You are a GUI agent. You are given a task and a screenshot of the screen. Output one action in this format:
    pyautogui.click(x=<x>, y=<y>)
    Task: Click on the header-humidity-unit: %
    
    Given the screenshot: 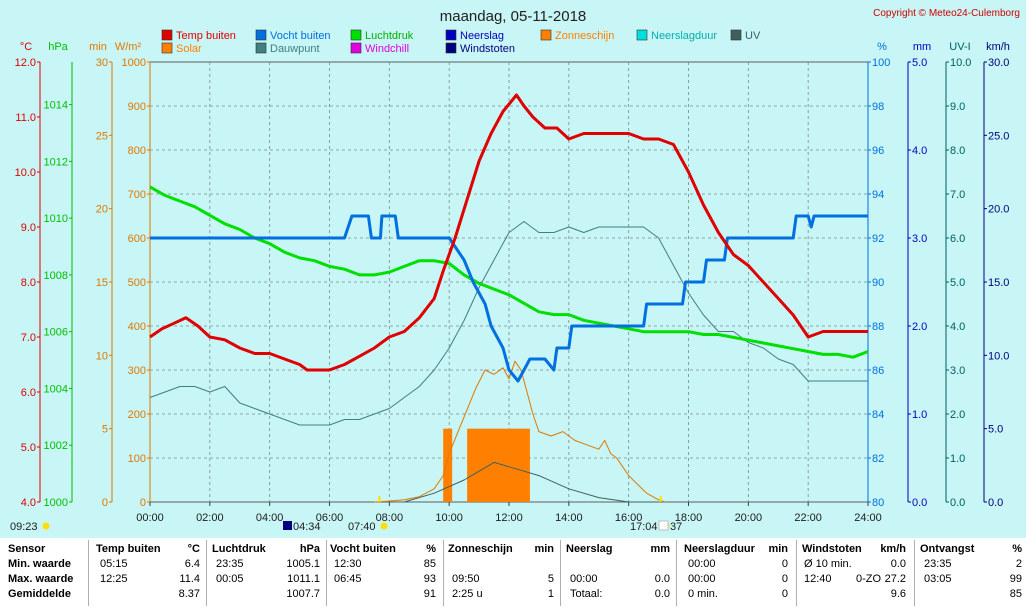 What is the action you would take?
    pyautogui.click(x=431, y=549)
    